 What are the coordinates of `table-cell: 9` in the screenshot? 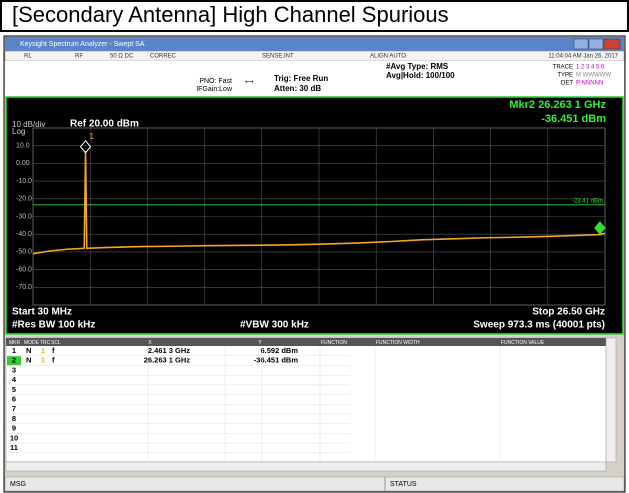 It's located at (14, 428).